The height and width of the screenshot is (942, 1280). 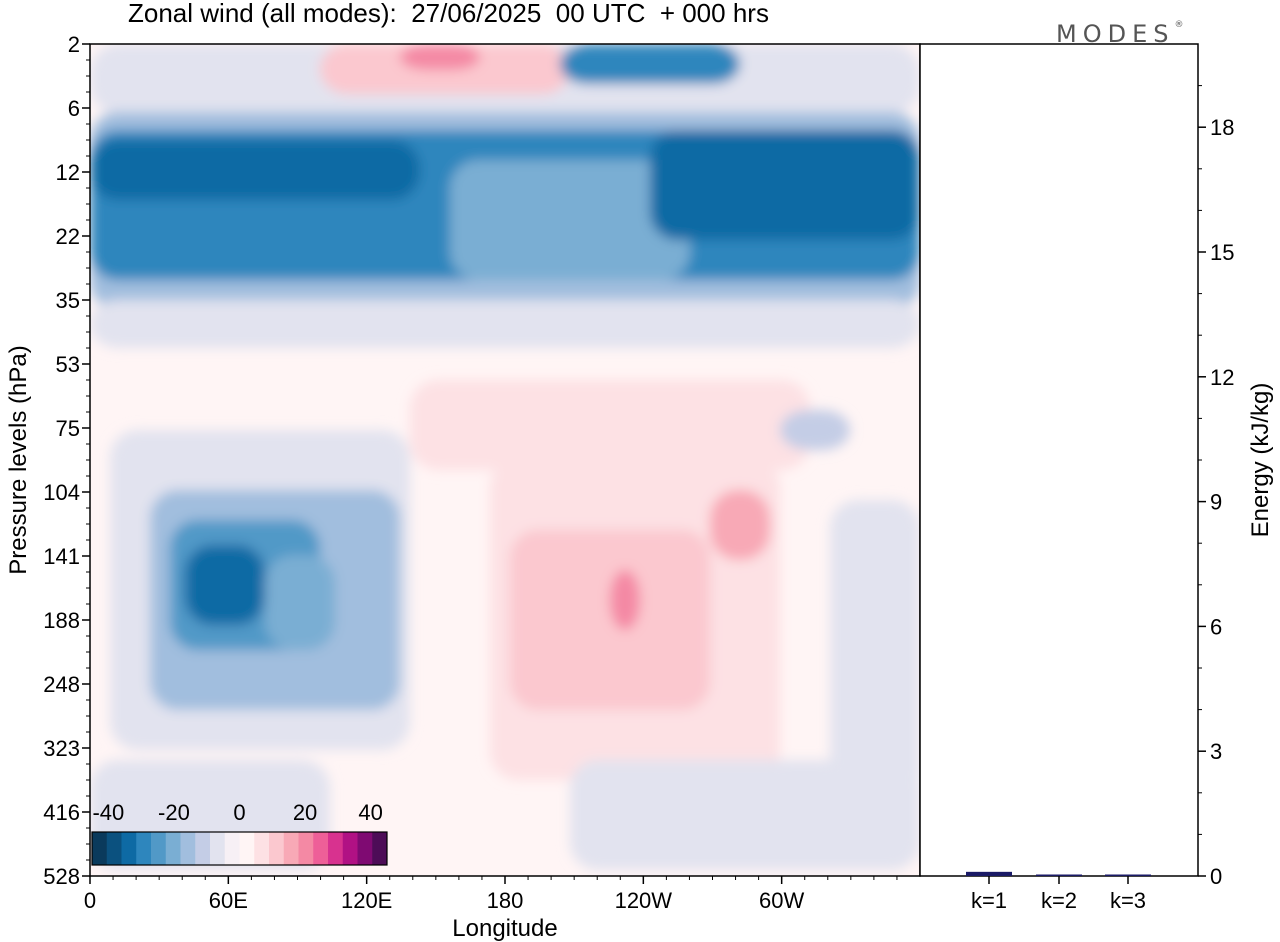 What do you see at coordinates (228, 900) in the screenshot?
I see `x-tick-label: 60E` at bounding box center [228, 900].